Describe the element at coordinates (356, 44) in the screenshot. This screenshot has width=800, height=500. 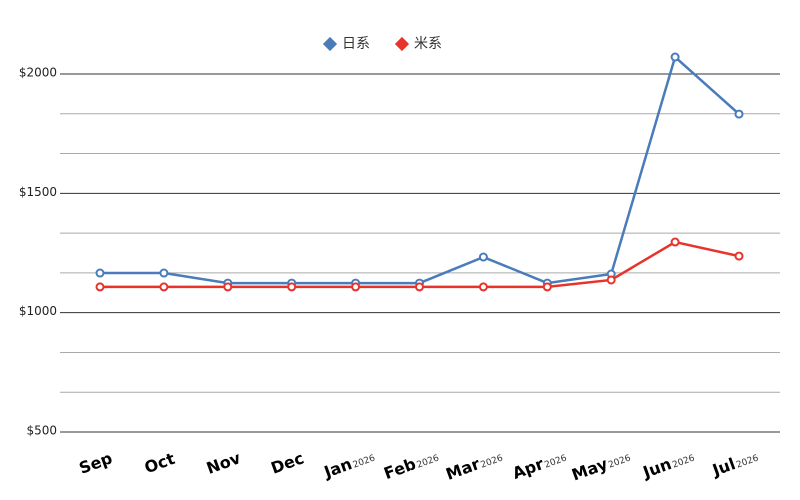
I see `legend-label: 日系` at that location.